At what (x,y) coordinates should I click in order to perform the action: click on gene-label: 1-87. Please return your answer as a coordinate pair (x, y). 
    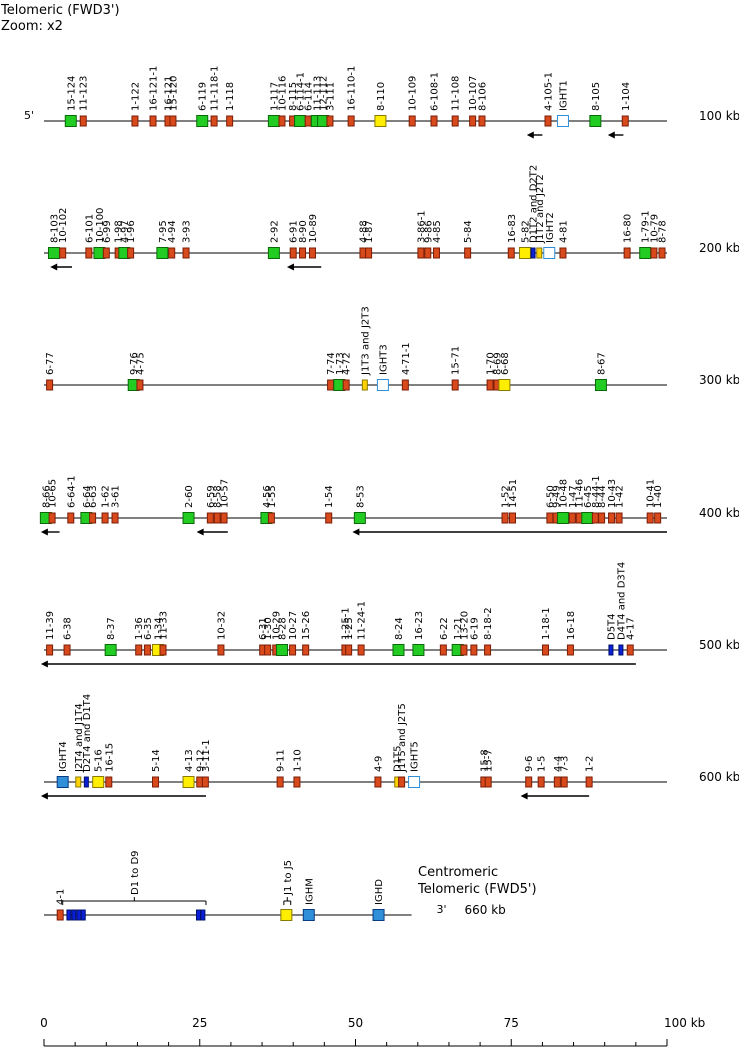
    Looking at the image, I should click on (369, 231).